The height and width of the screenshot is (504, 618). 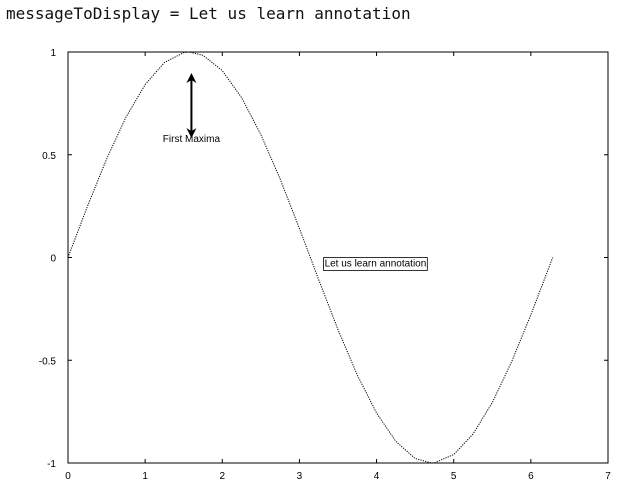 What do you see at coordinates (377, 476) in the screenshot?
I see `x-tick-label: 4` at bounding box center [377, 476].